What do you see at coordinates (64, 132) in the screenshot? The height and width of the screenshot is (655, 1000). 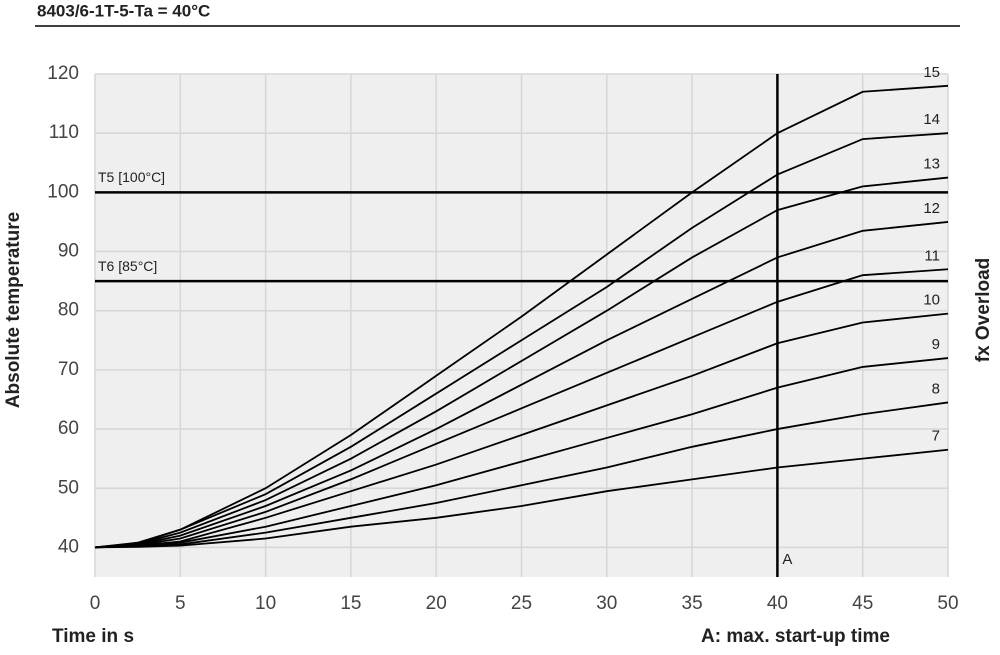 I see `y-tick-label: 110` at bounding box center [64, 132].